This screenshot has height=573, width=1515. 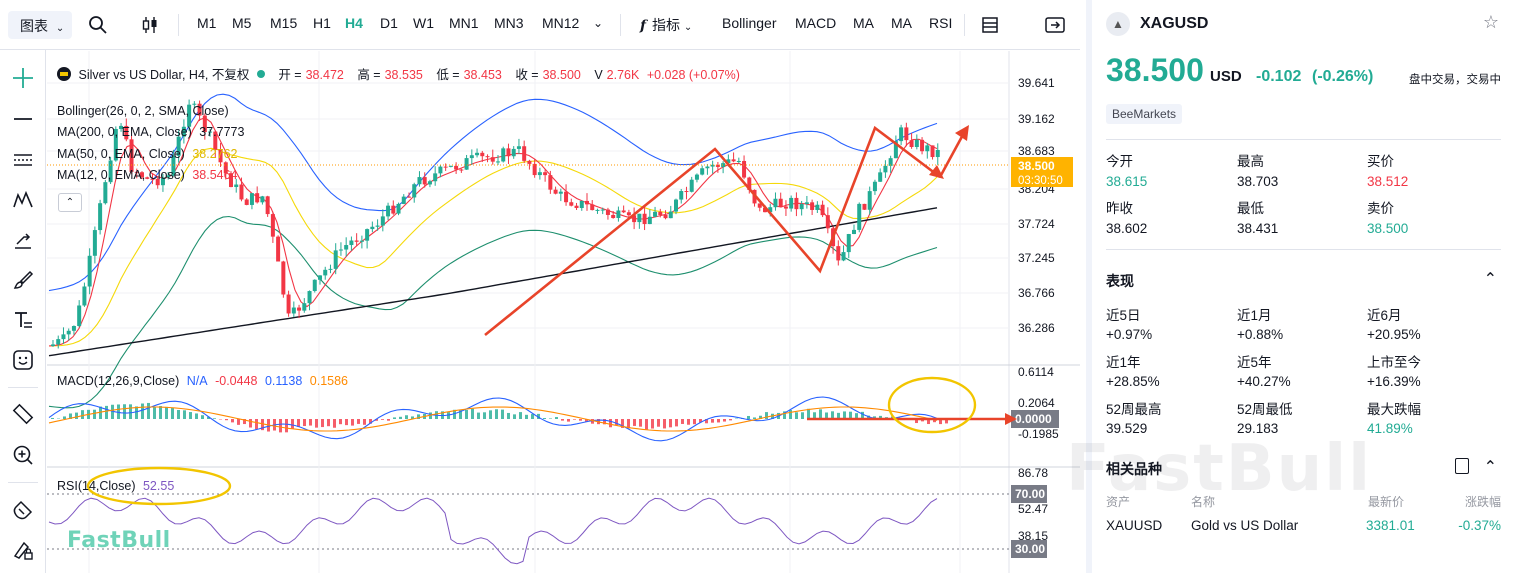 I want to click on favorite-star-icon: ☆, so click(x=1490, y=22).